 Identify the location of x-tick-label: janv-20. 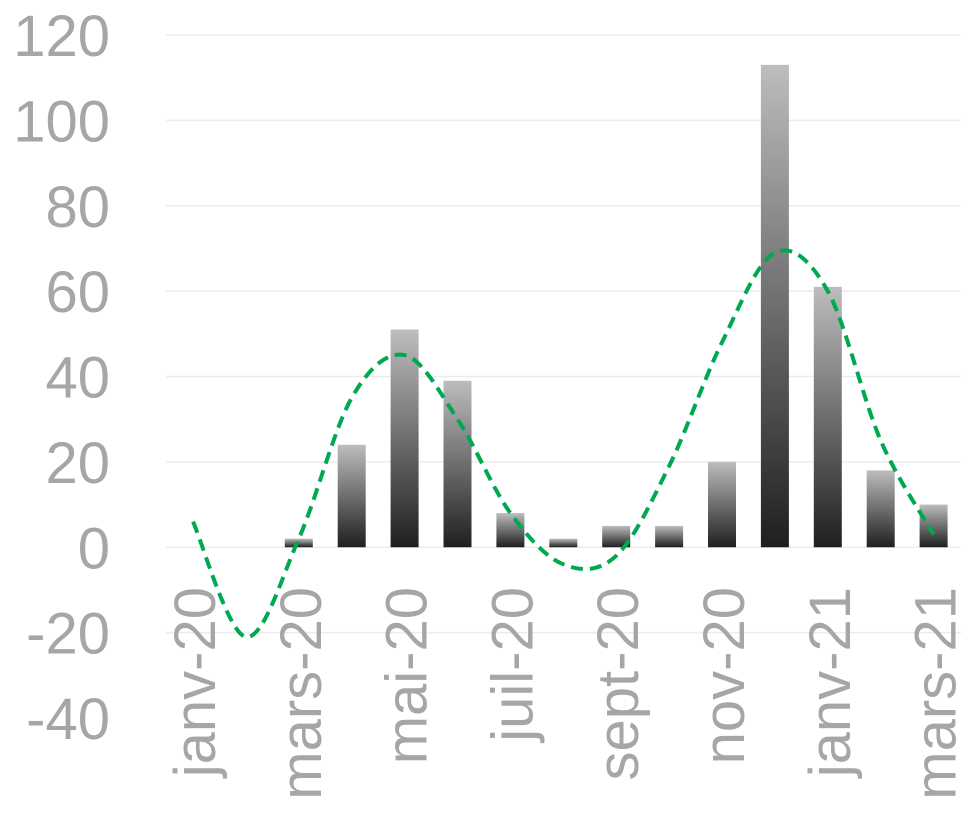
(195, 683).